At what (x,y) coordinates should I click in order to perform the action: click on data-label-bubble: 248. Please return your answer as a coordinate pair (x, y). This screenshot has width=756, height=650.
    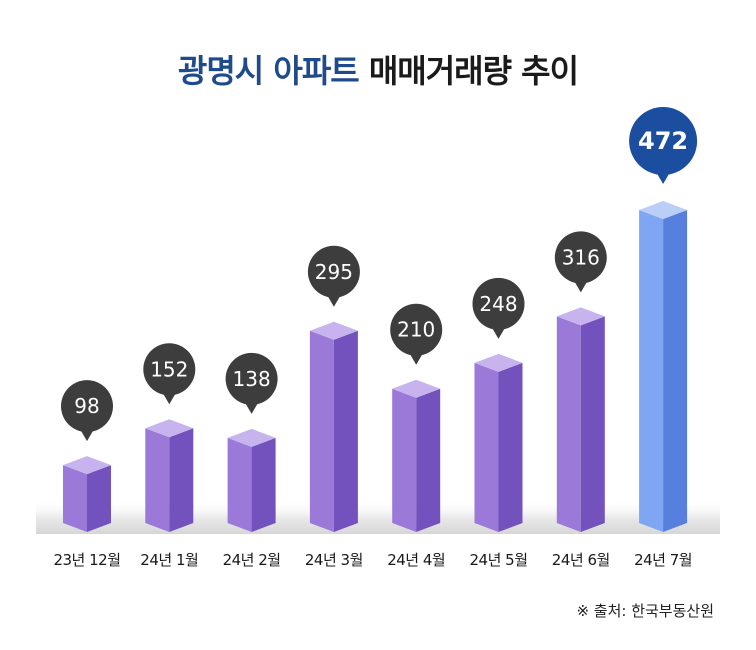
    Looking at the image, I should click on (498, 308).